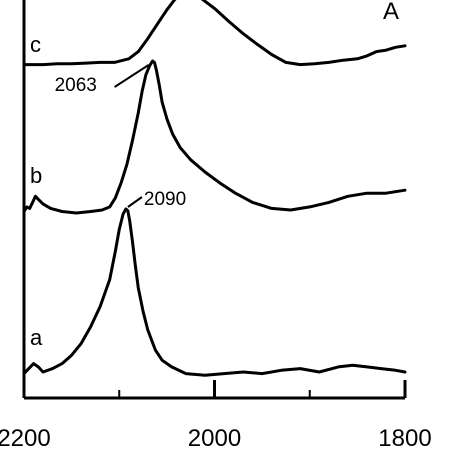  I want to click on x-tick-label: 2000, so click(214, 438).